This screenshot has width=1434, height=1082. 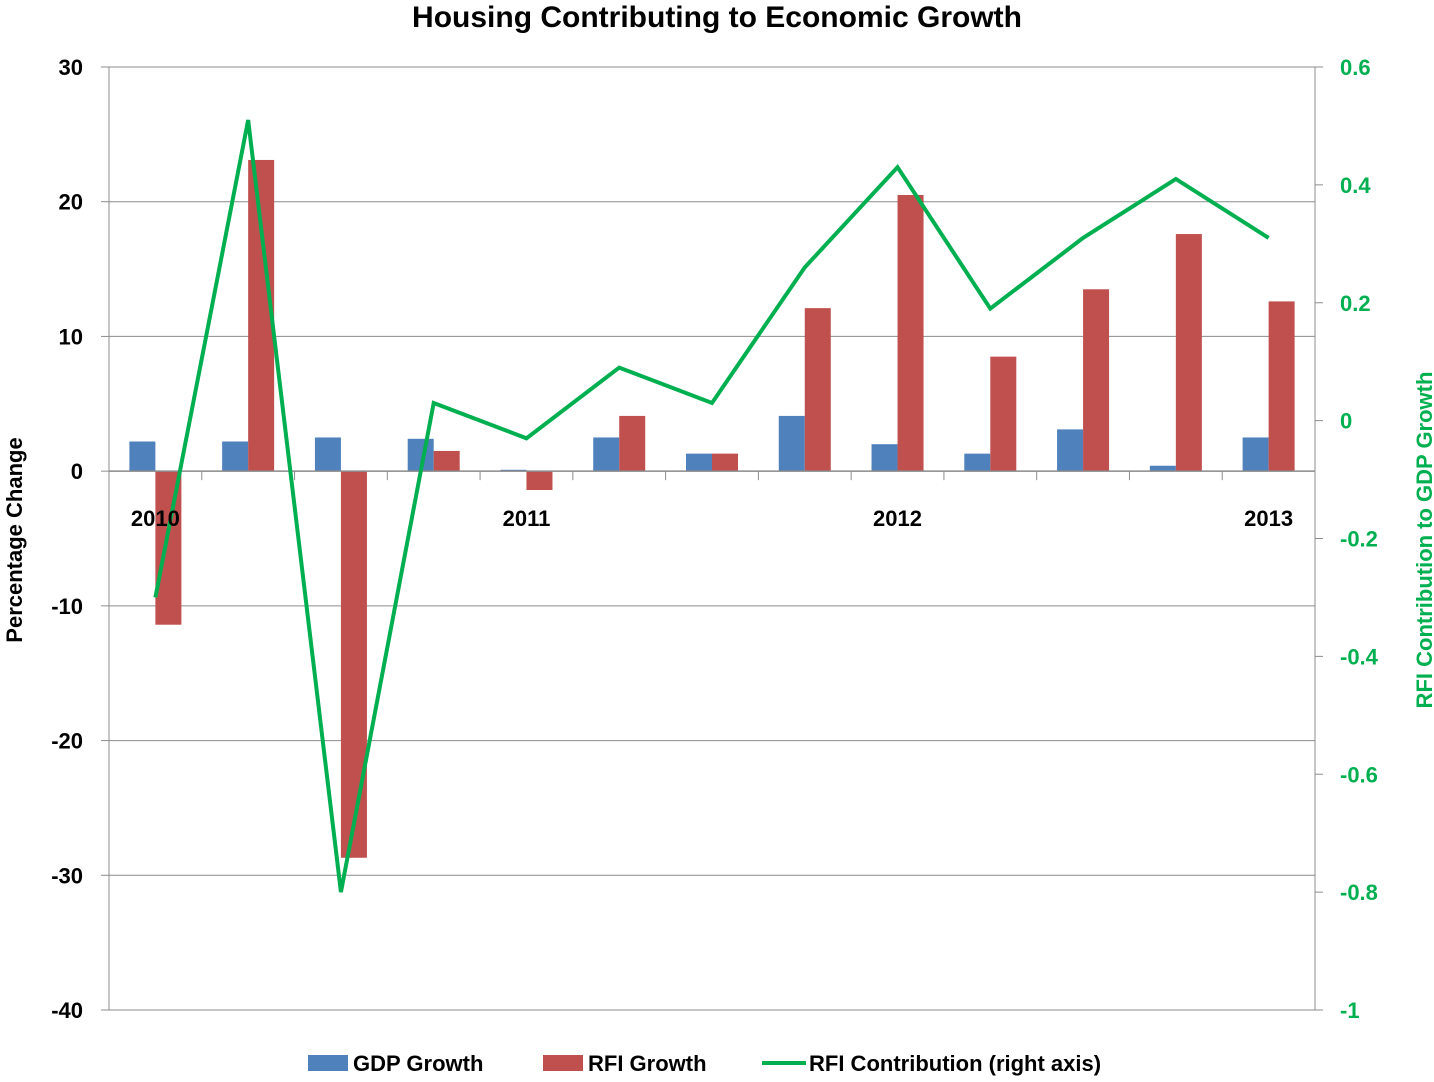 What do you see at coordinates (71, 67) in the screenshot?
I see `y-tick-label: 30` at bounding box center [71, 67].